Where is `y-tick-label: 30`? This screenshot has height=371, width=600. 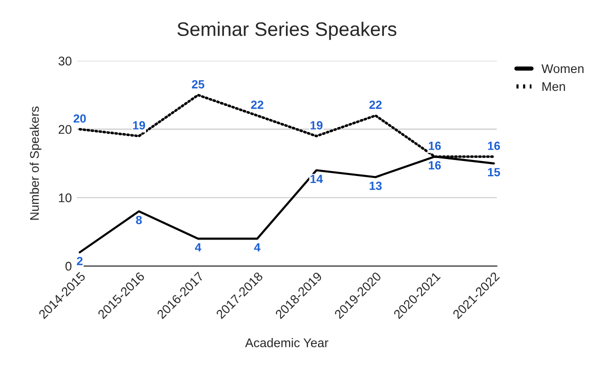 y-tick-label: 30 is located at coordinates (65, 61).